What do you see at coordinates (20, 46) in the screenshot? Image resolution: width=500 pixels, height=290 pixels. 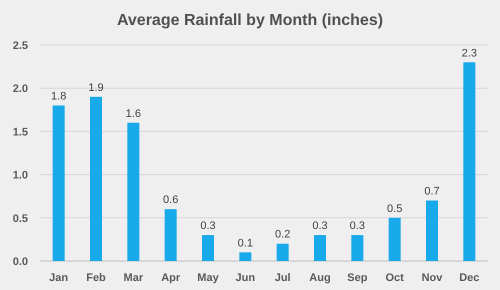 I see `y-tick-label: 2.5` at bounding box center [20, 46].